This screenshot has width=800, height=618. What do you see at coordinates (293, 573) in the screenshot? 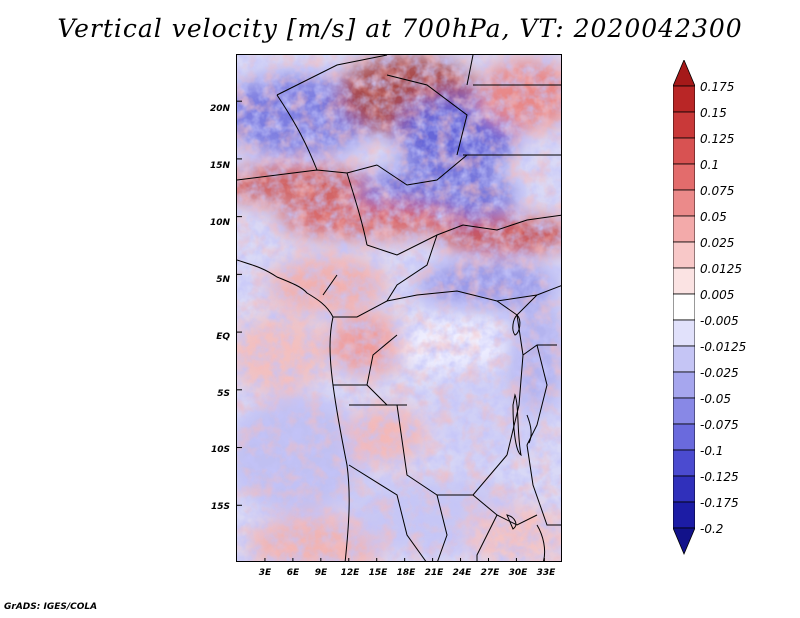
I see `lon-tick-6e: 6E` at bounding box center [293, 573].